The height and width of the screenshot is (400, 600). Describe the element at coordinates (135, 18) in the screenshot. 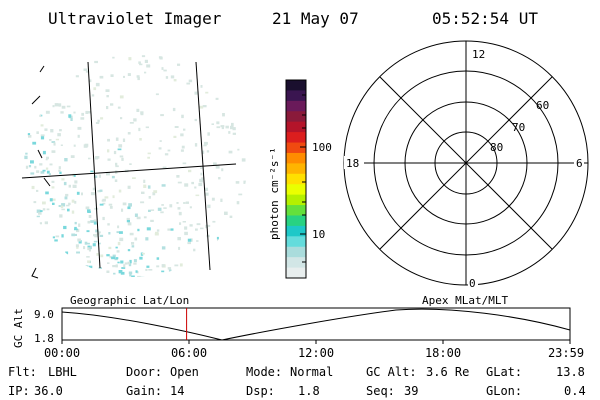

I see `instrument-title: Ultraviolet Imager` at that location.